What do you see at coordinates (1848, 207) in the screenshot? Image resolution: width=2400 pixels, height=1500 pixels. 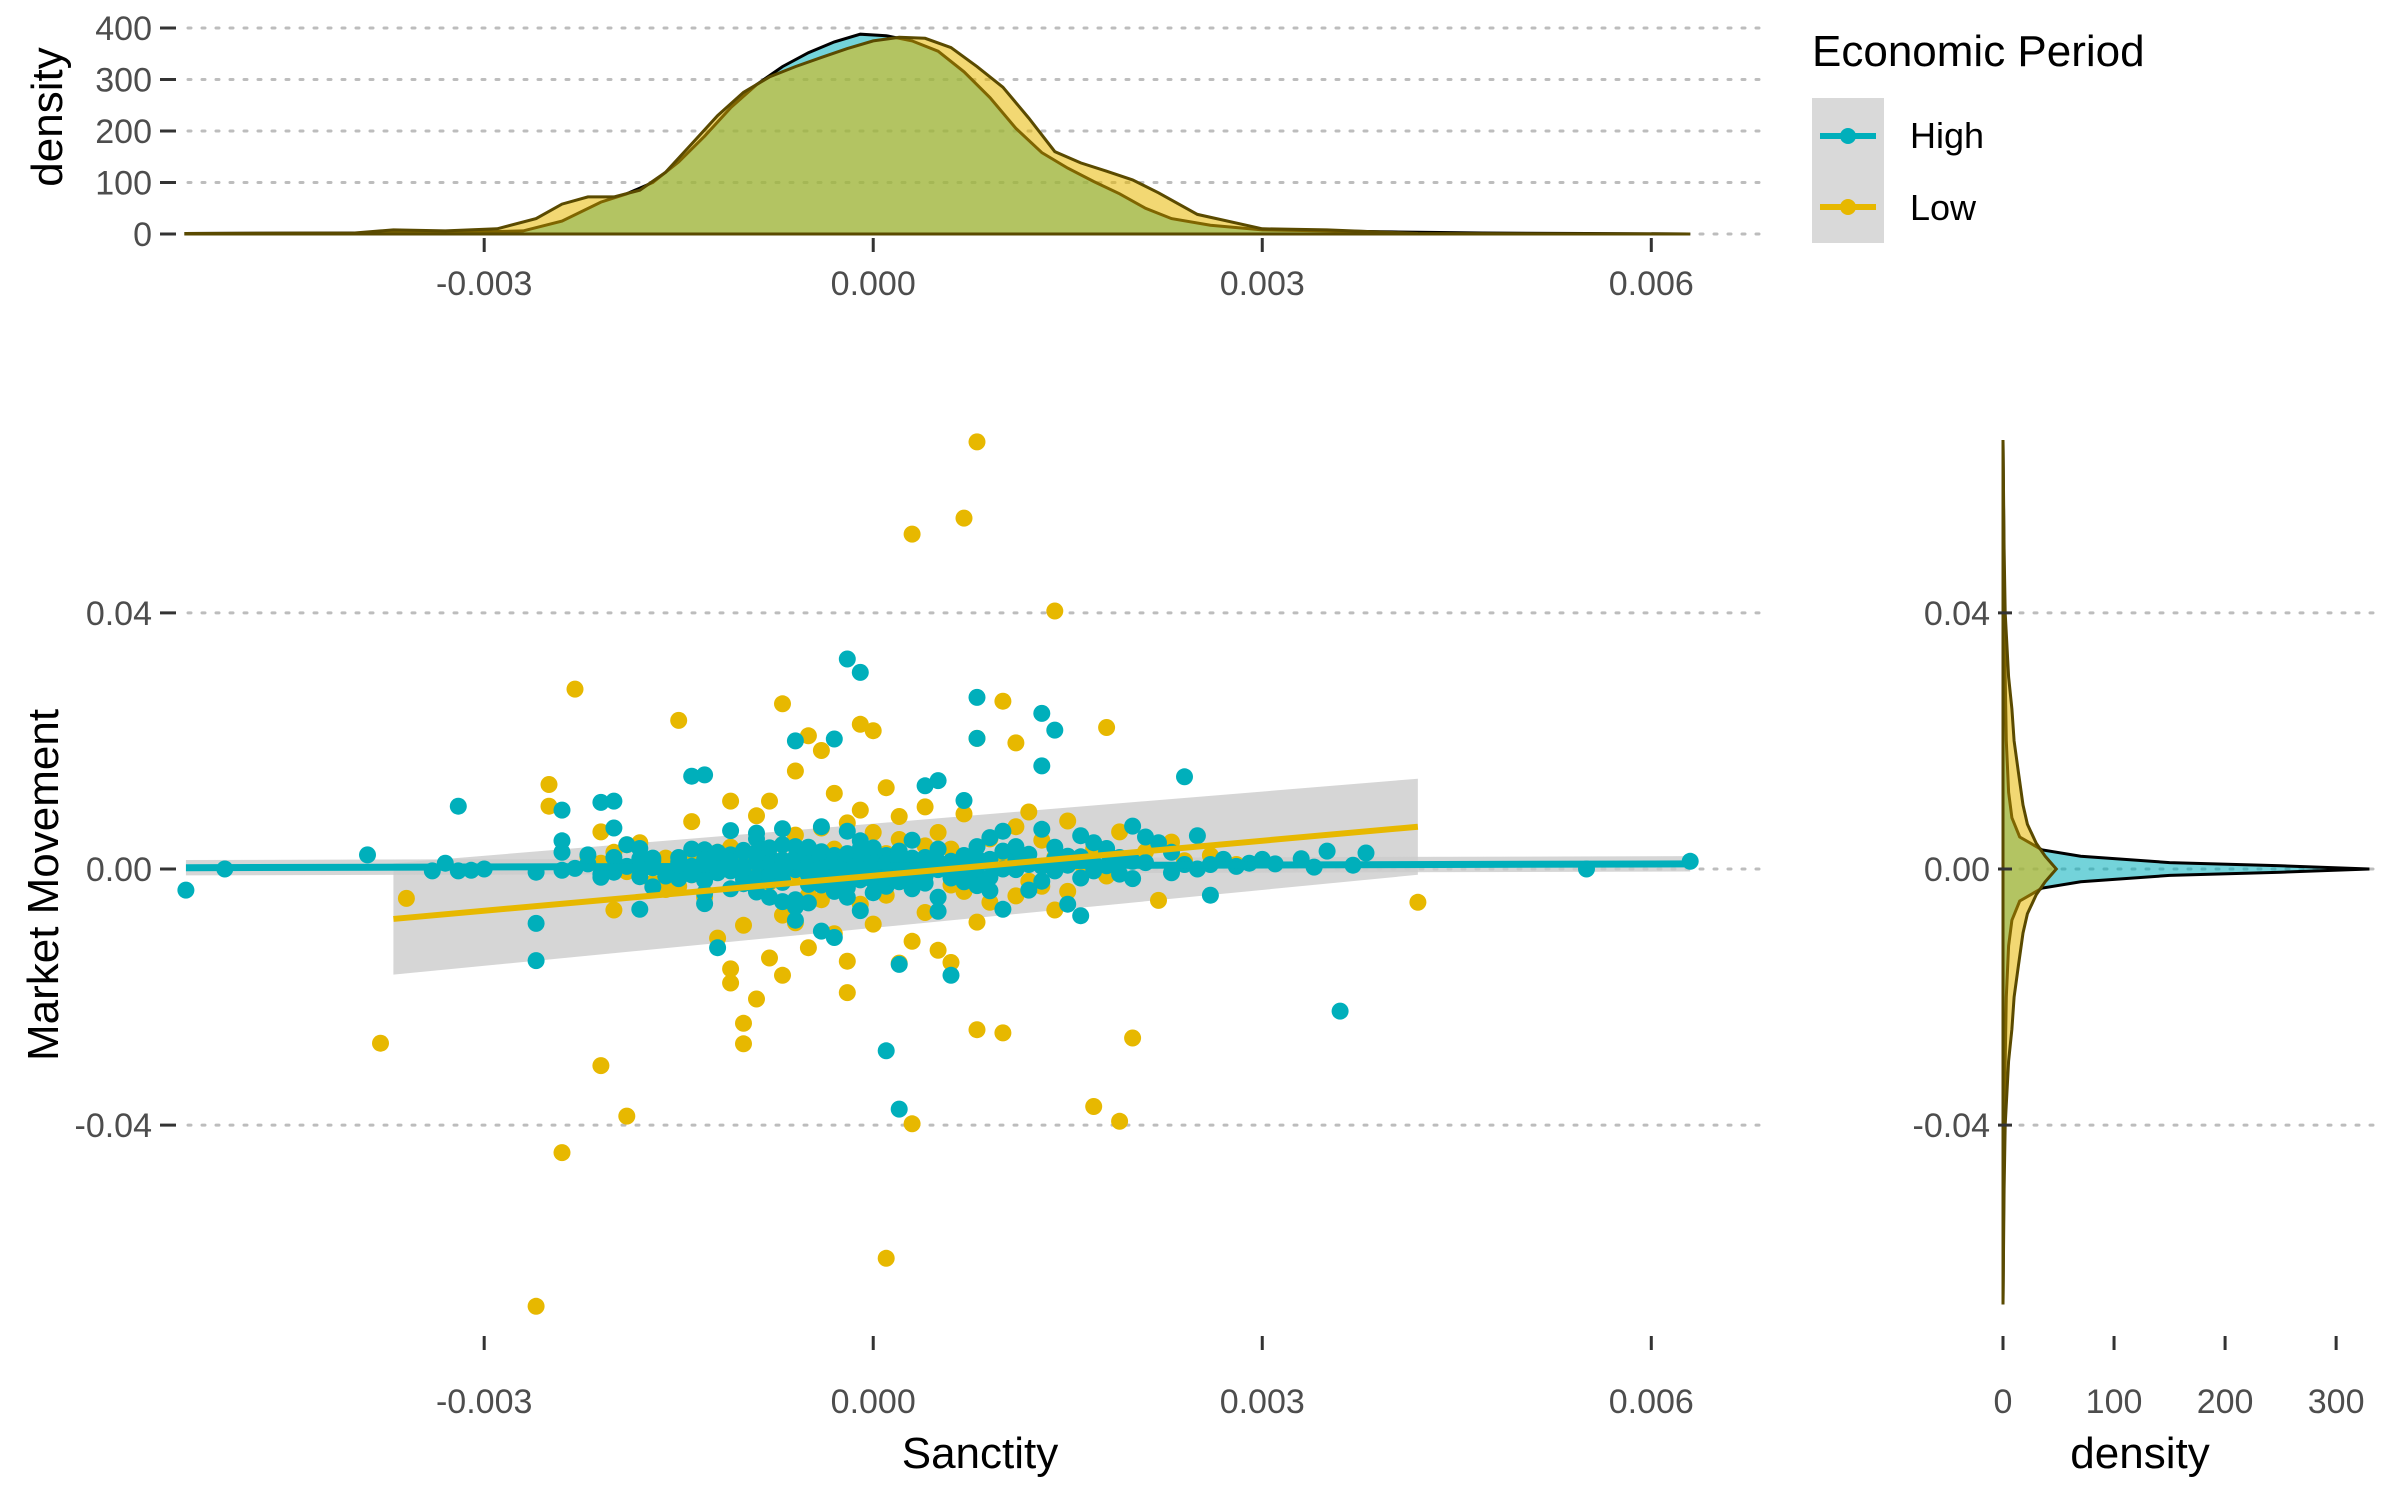 I see `legend-key-low-point` at bounding box center [1848, 207].